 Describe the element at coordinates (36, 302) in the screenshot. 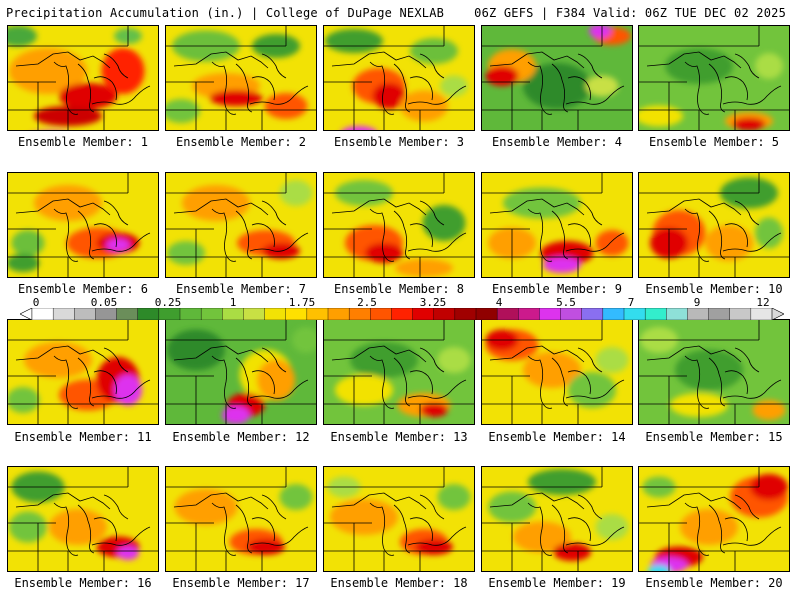

I see `colorbar-tick-label: 0` at that location.